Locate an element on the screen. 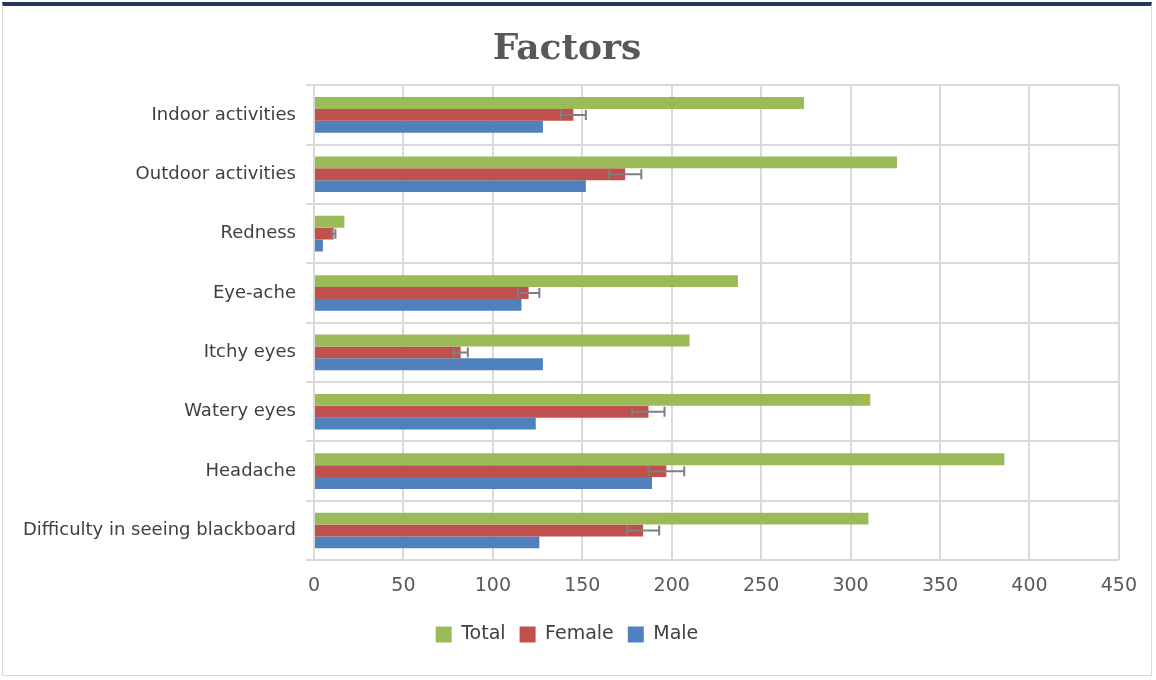 This screenshot has height=680, width=1156. x-tick-label: 50 is located at coordinates (403, 583).